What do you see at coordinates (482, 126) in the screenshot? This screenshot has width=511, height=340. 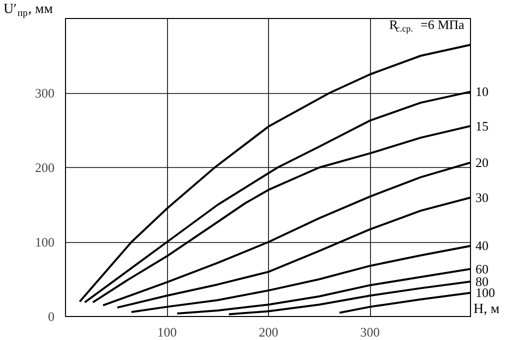 I see `series-label: 15` at bounding box center [482, 126].